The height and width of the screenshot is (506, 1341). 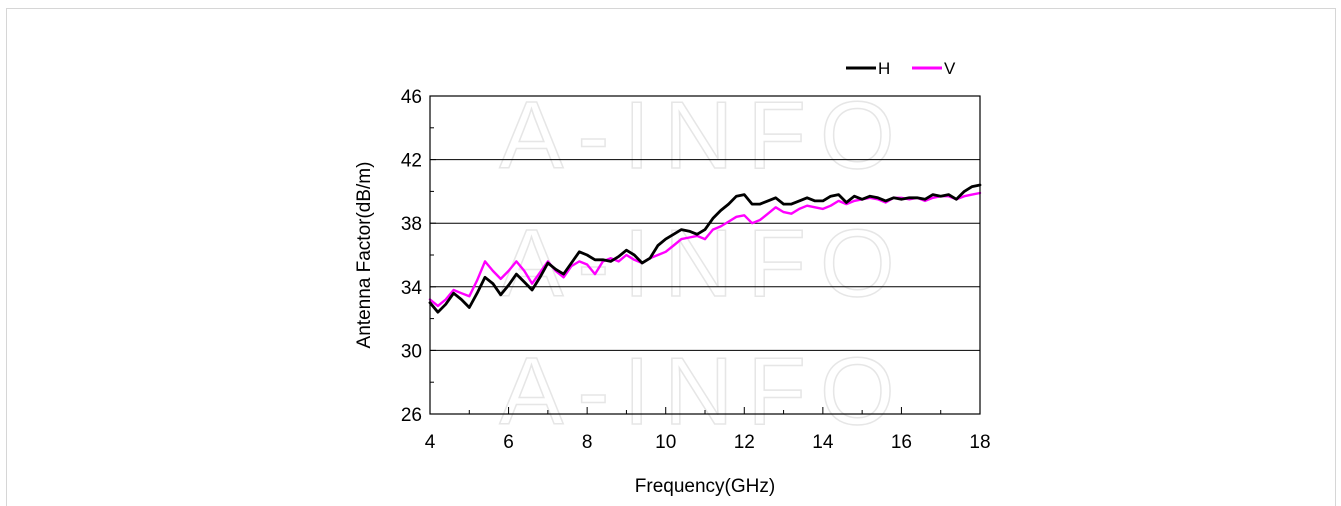 What do you see at coordinates (430, 442) in the screenshot?
I see `x-tick-label-4: 4` at bounding box center [430, 442].